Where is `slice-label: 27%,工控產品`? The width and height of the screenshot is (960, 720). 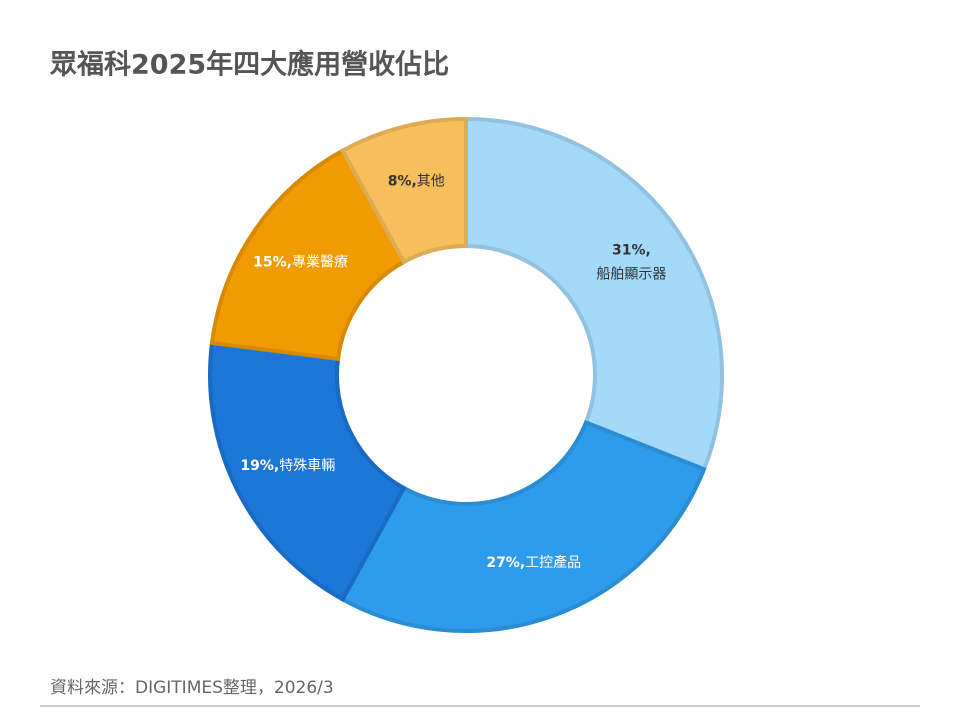
slice-label: 27%,工控產品 is located at coordinates (533, 562).